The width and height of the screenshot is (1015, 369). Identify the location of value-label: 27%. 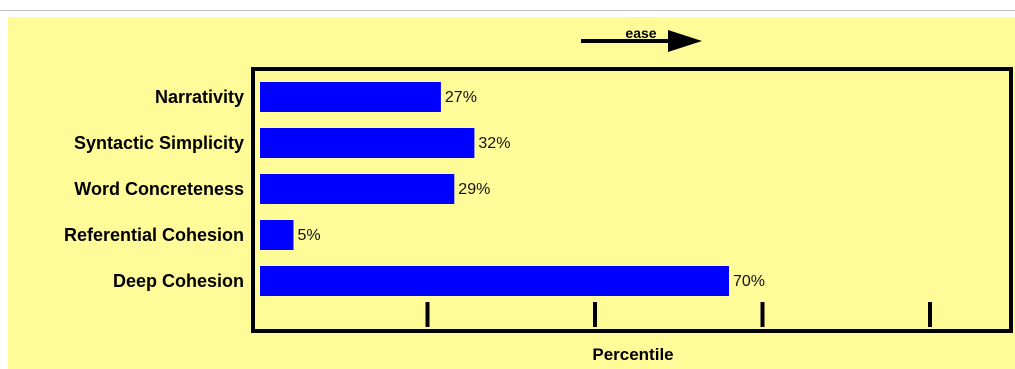
(461, 97).